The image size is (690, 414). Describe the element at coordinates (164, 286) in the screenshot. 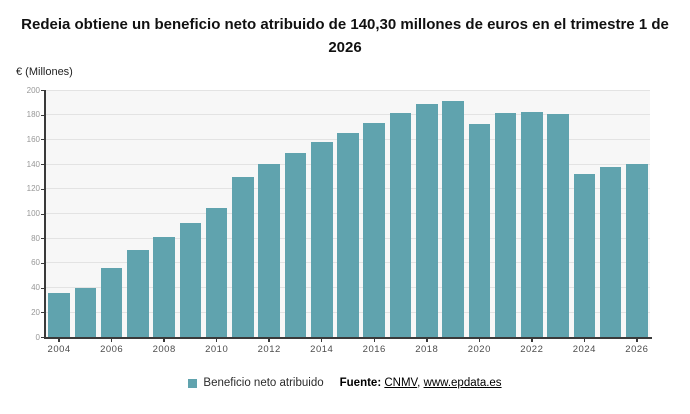

I see `bar-2008` at that location.